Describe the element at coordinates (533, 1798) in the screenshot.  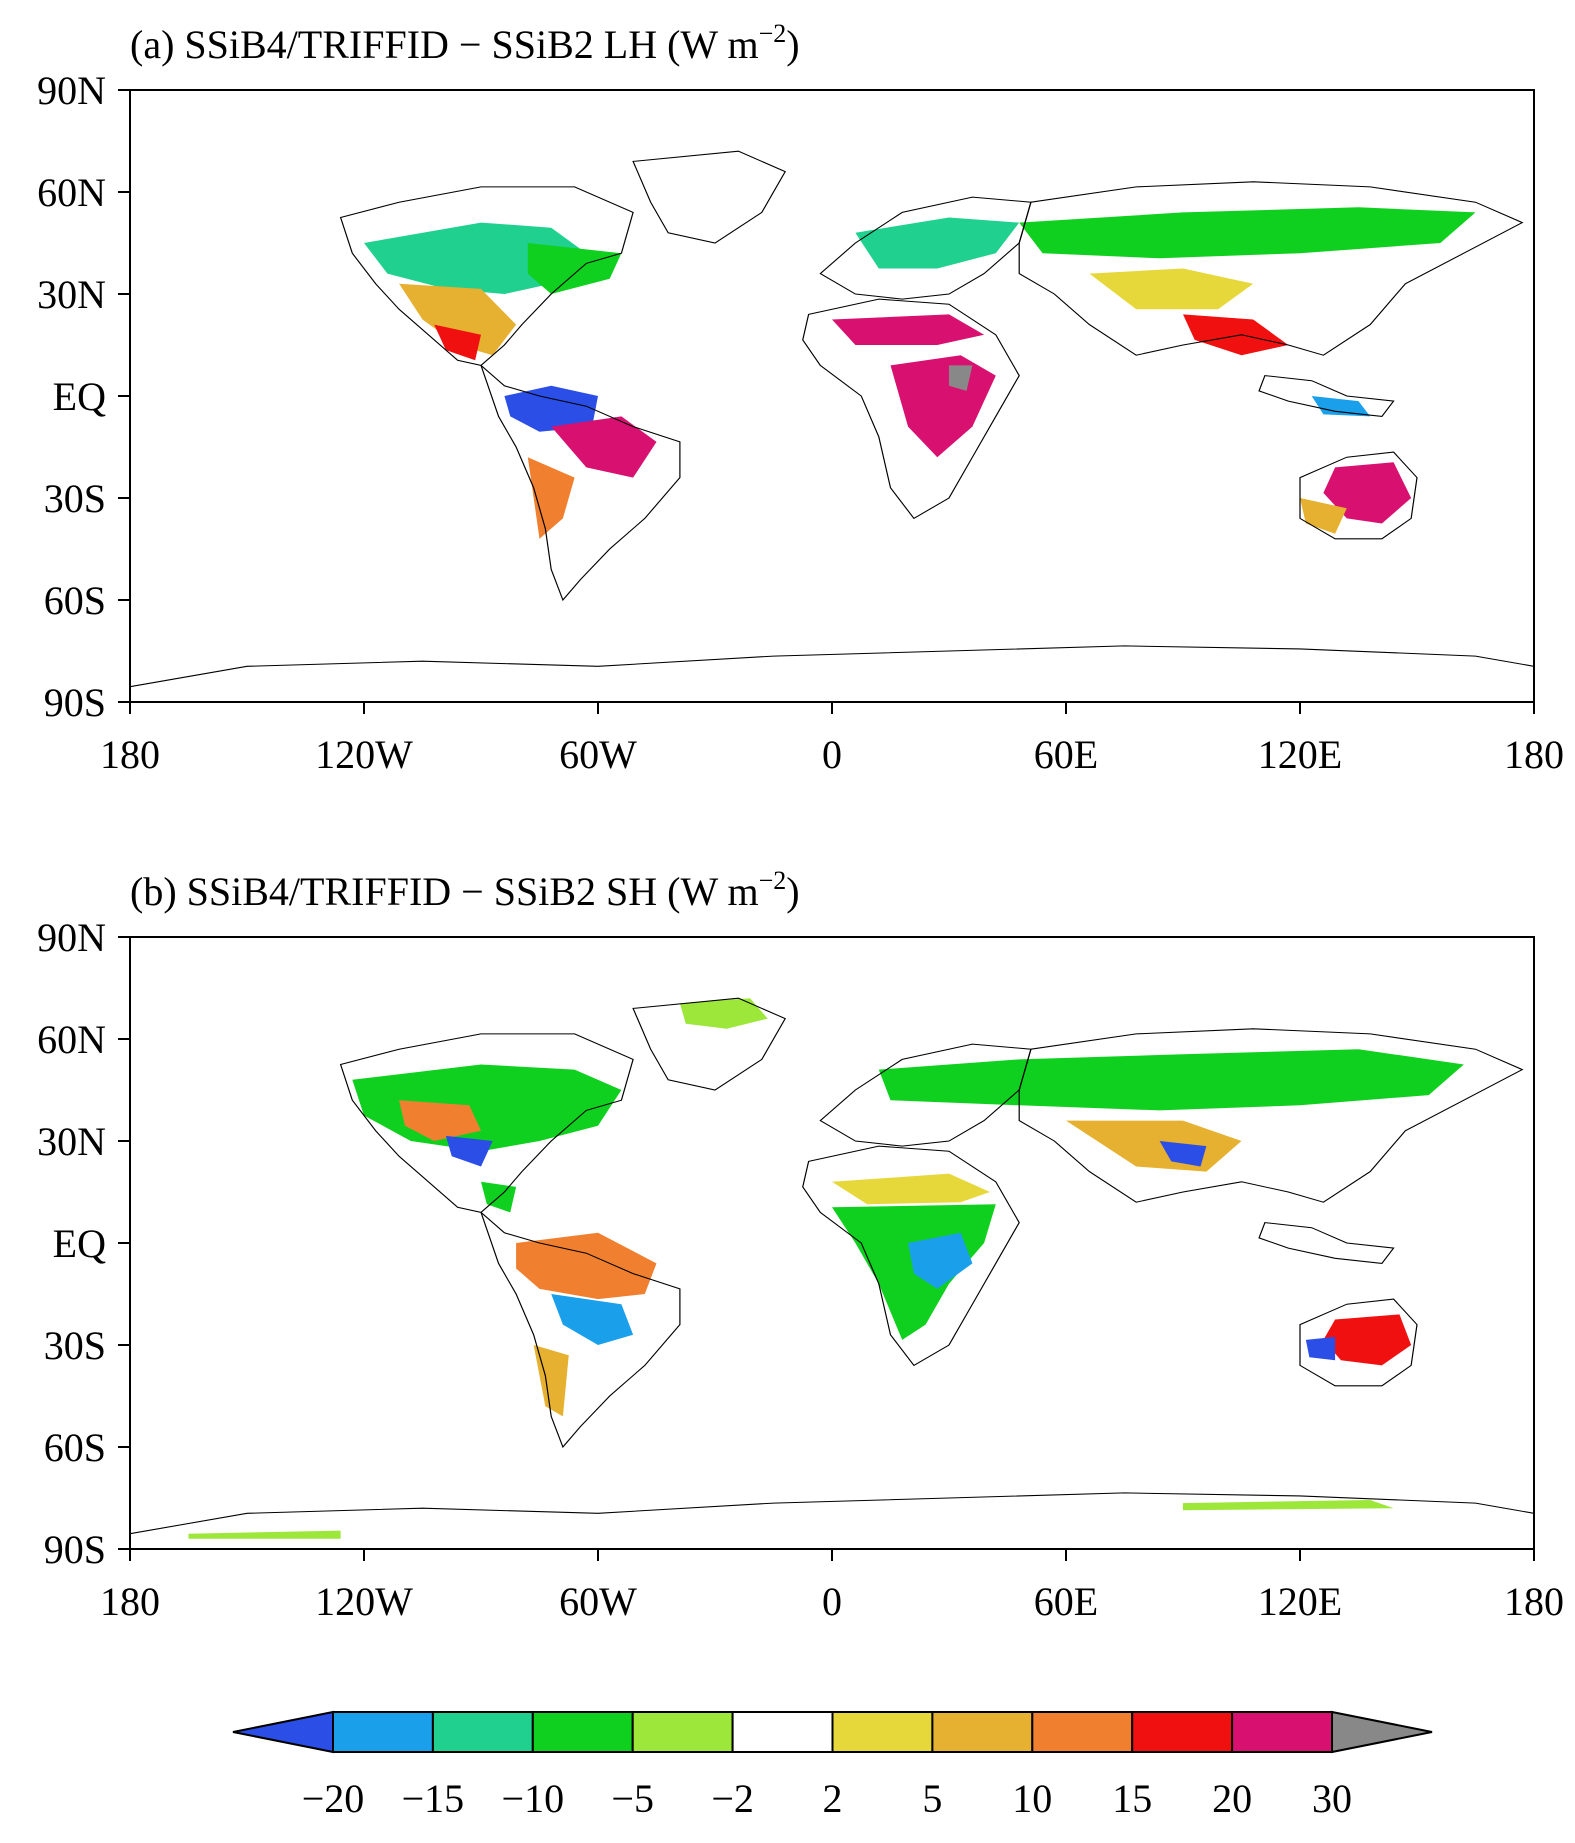
I see `colorbar-label: −10` at that location.